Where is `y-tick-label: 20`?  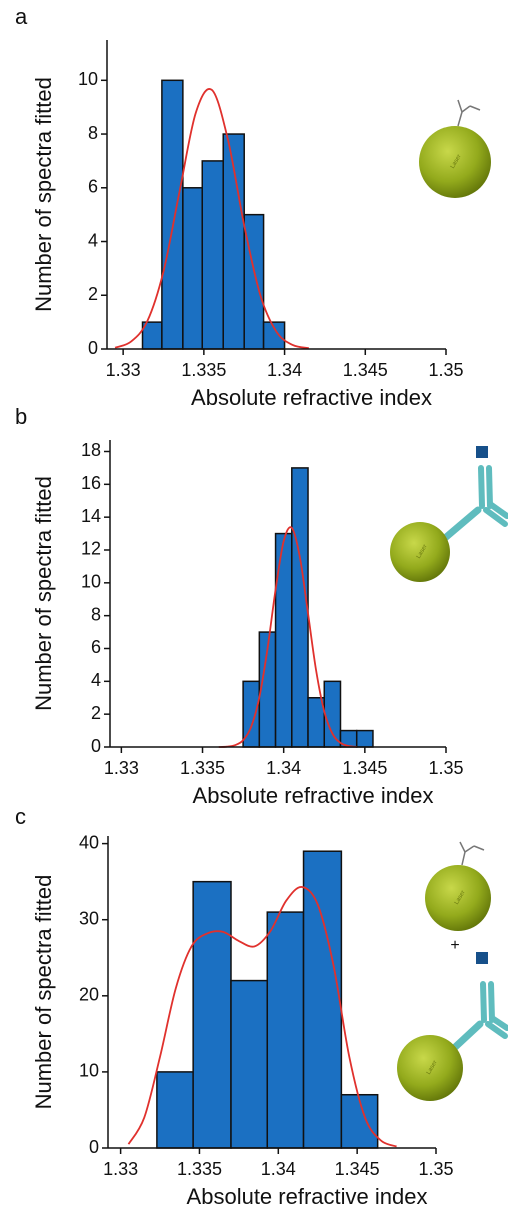
y-tick-label: 20 is located at coordinates (89, 995).